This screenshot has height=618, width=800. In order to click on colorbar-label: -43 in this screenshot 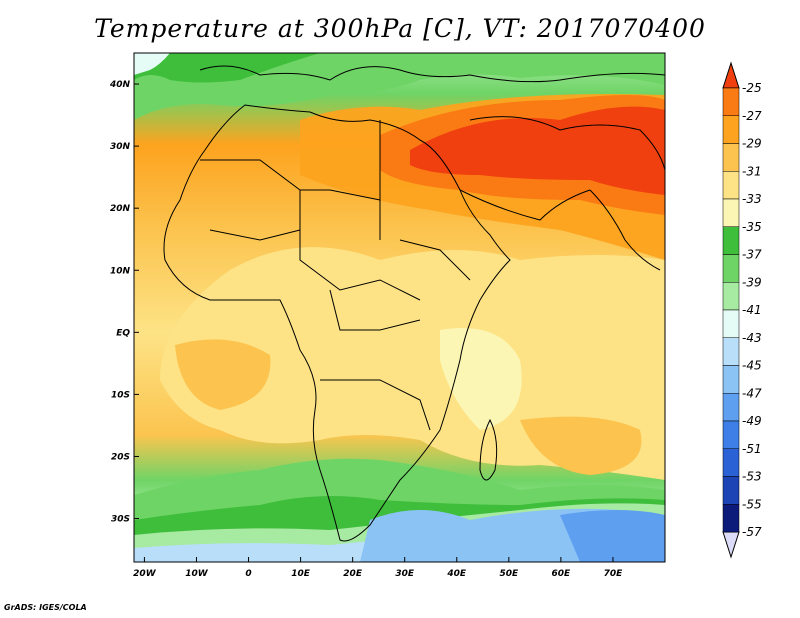, I will do `click(752, 338)`.